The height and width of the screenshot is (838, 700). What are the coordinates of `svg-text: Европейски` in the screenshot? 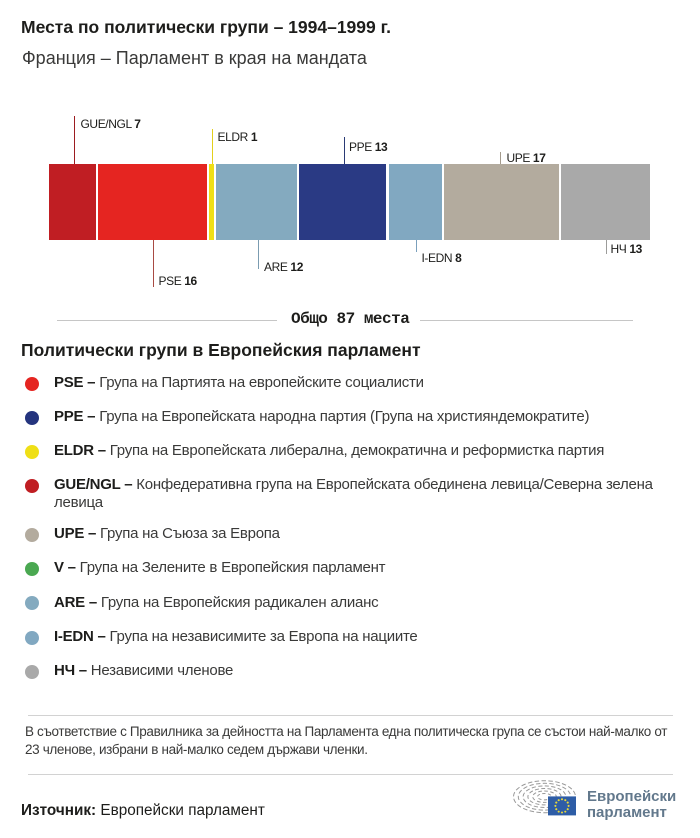 It's located at (631, 796).